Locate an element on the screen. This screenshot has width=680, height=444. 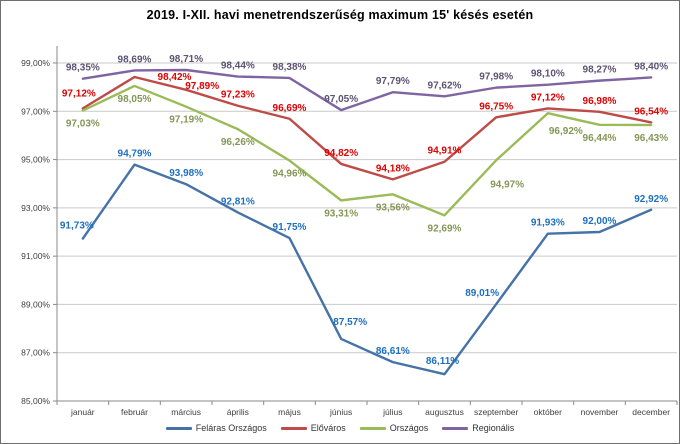
x-tick-label: október is located at coordinates (548, 412).